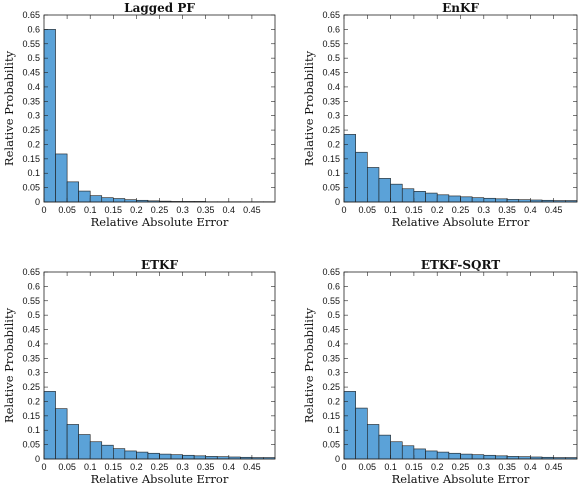 The image size is (581, 485). I want to click on y-tick-label: 0.3, so click(333, 373).